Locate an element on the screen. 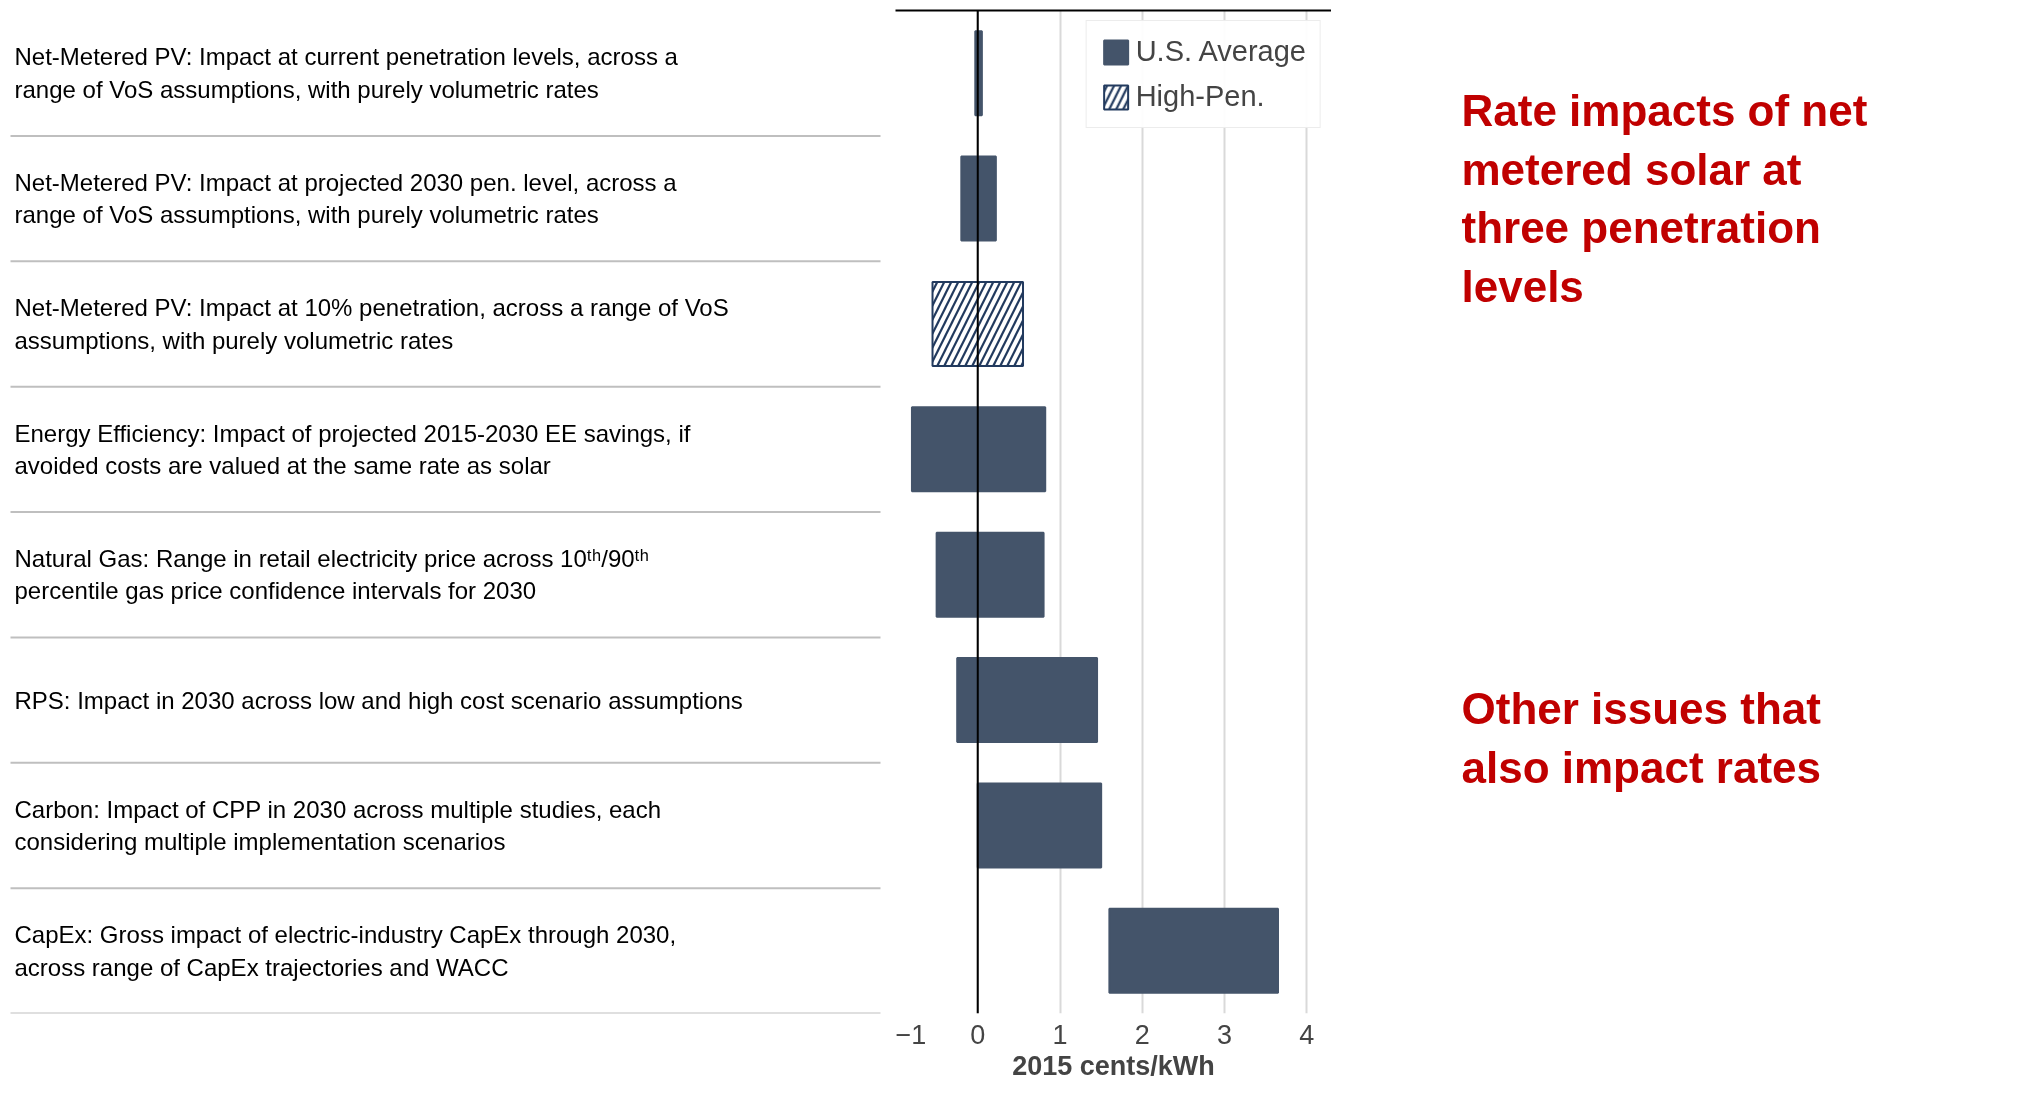 The image size is (2036, 1107). x-tick-label: 3 is located at coordinates (1225, 1034).